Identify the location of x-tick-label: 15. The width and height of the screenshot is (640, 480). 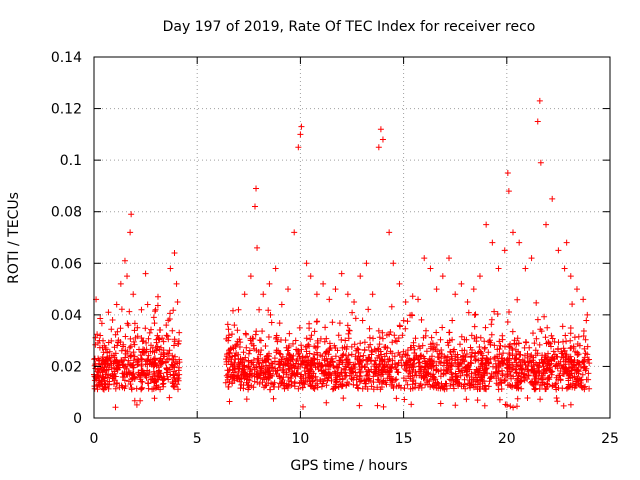
(404, 439).